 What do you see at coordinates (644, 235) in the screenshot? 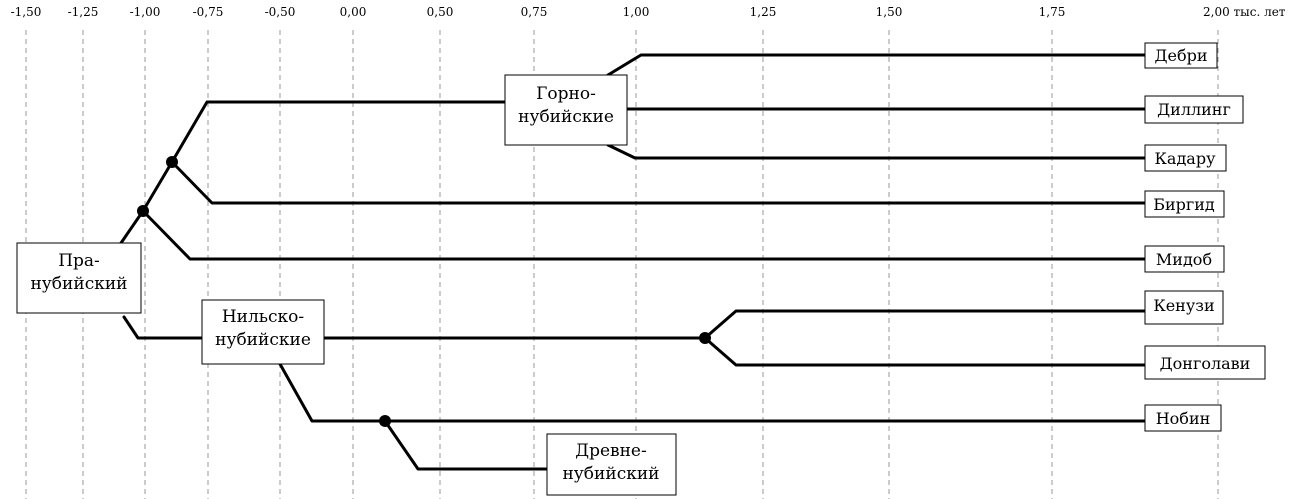
I see `branch-midob` at bounding box center [644, 235].